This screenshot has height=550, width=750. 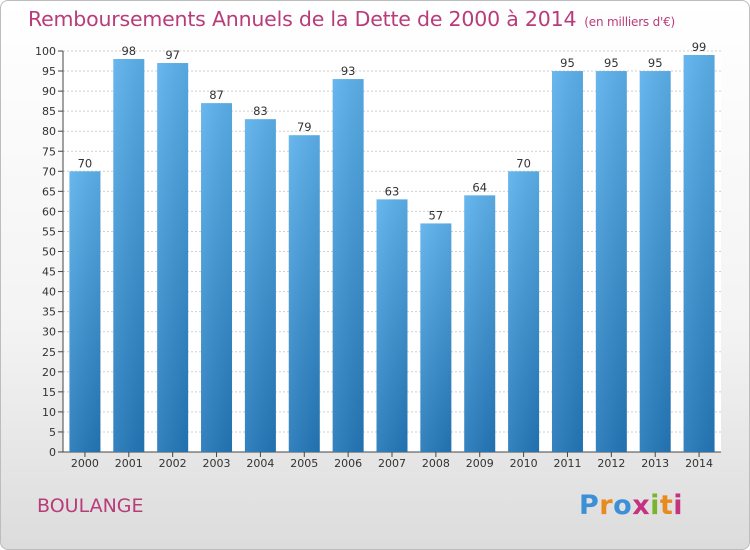 What do you see at coordinates (567, 63) in the screenshot?
I see `data-label-2011: 95` at bounding box center [567, 63].